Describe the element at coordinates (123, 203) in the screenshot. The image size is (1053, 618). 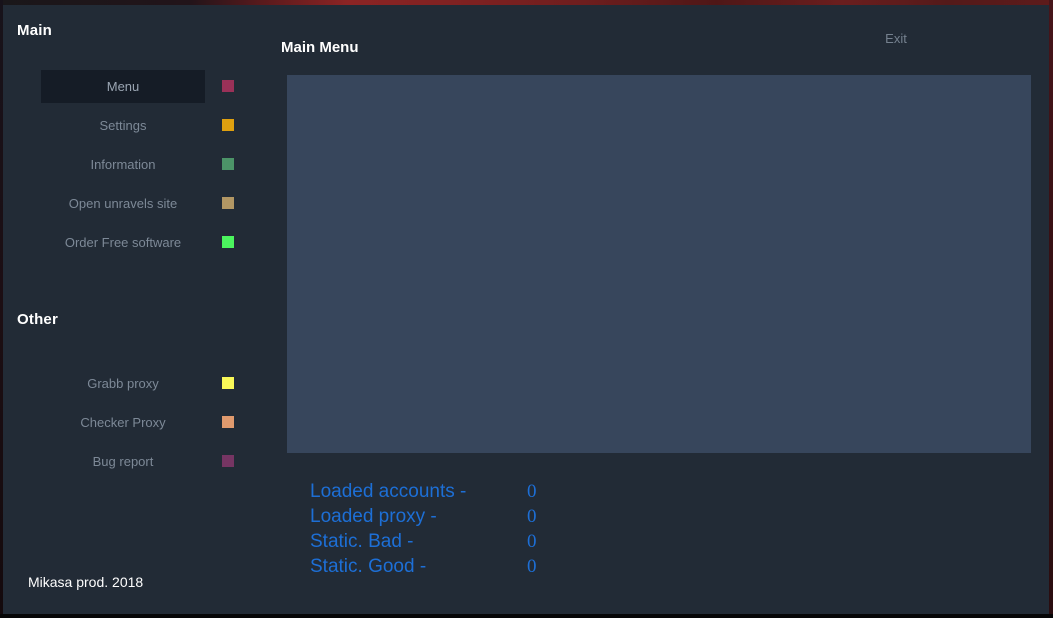
I see `sidebar-item-open-unravels-site: Open unravels site` at that location.